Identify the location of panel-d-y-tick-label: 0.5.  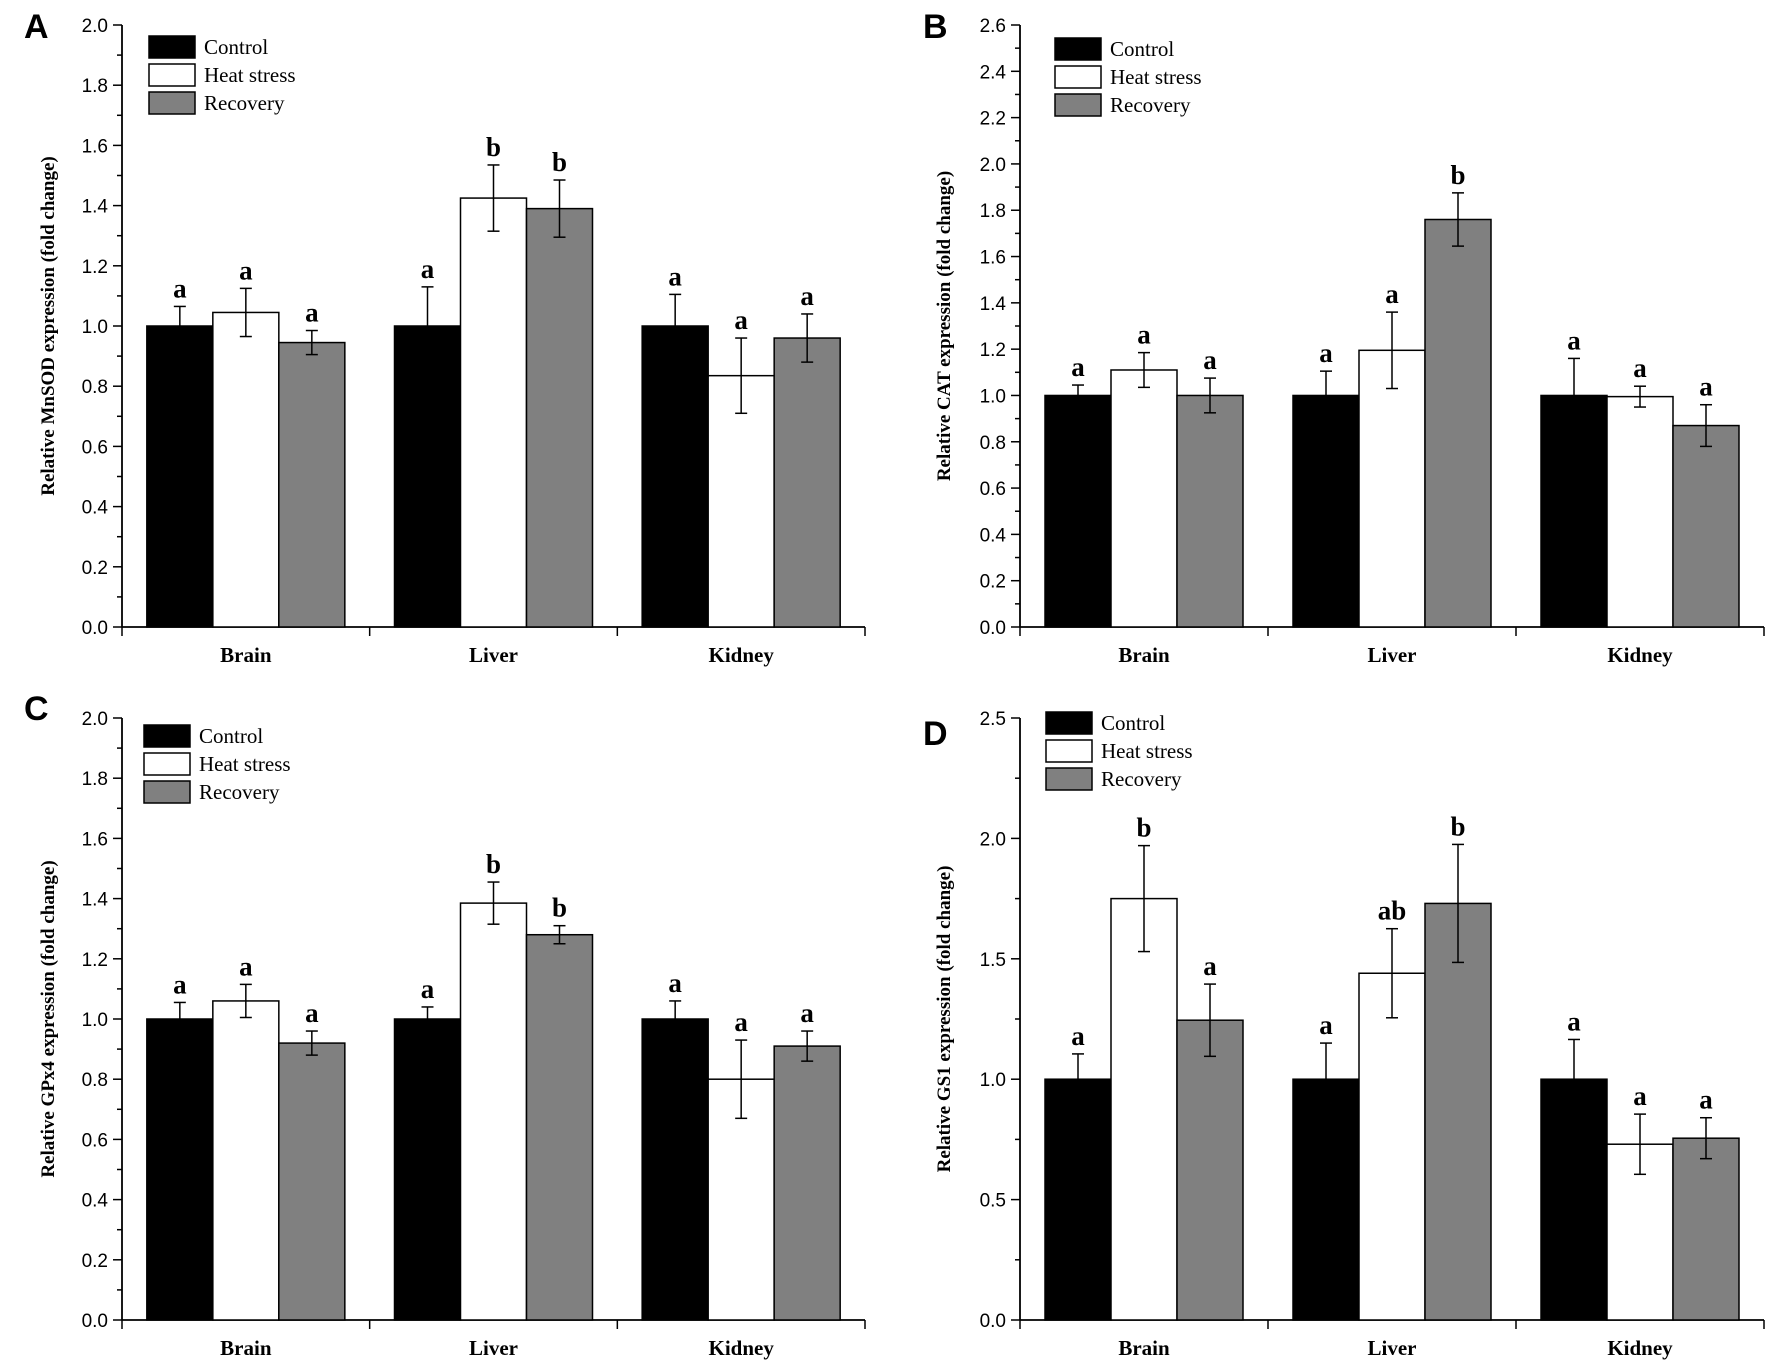
(993, 1201).